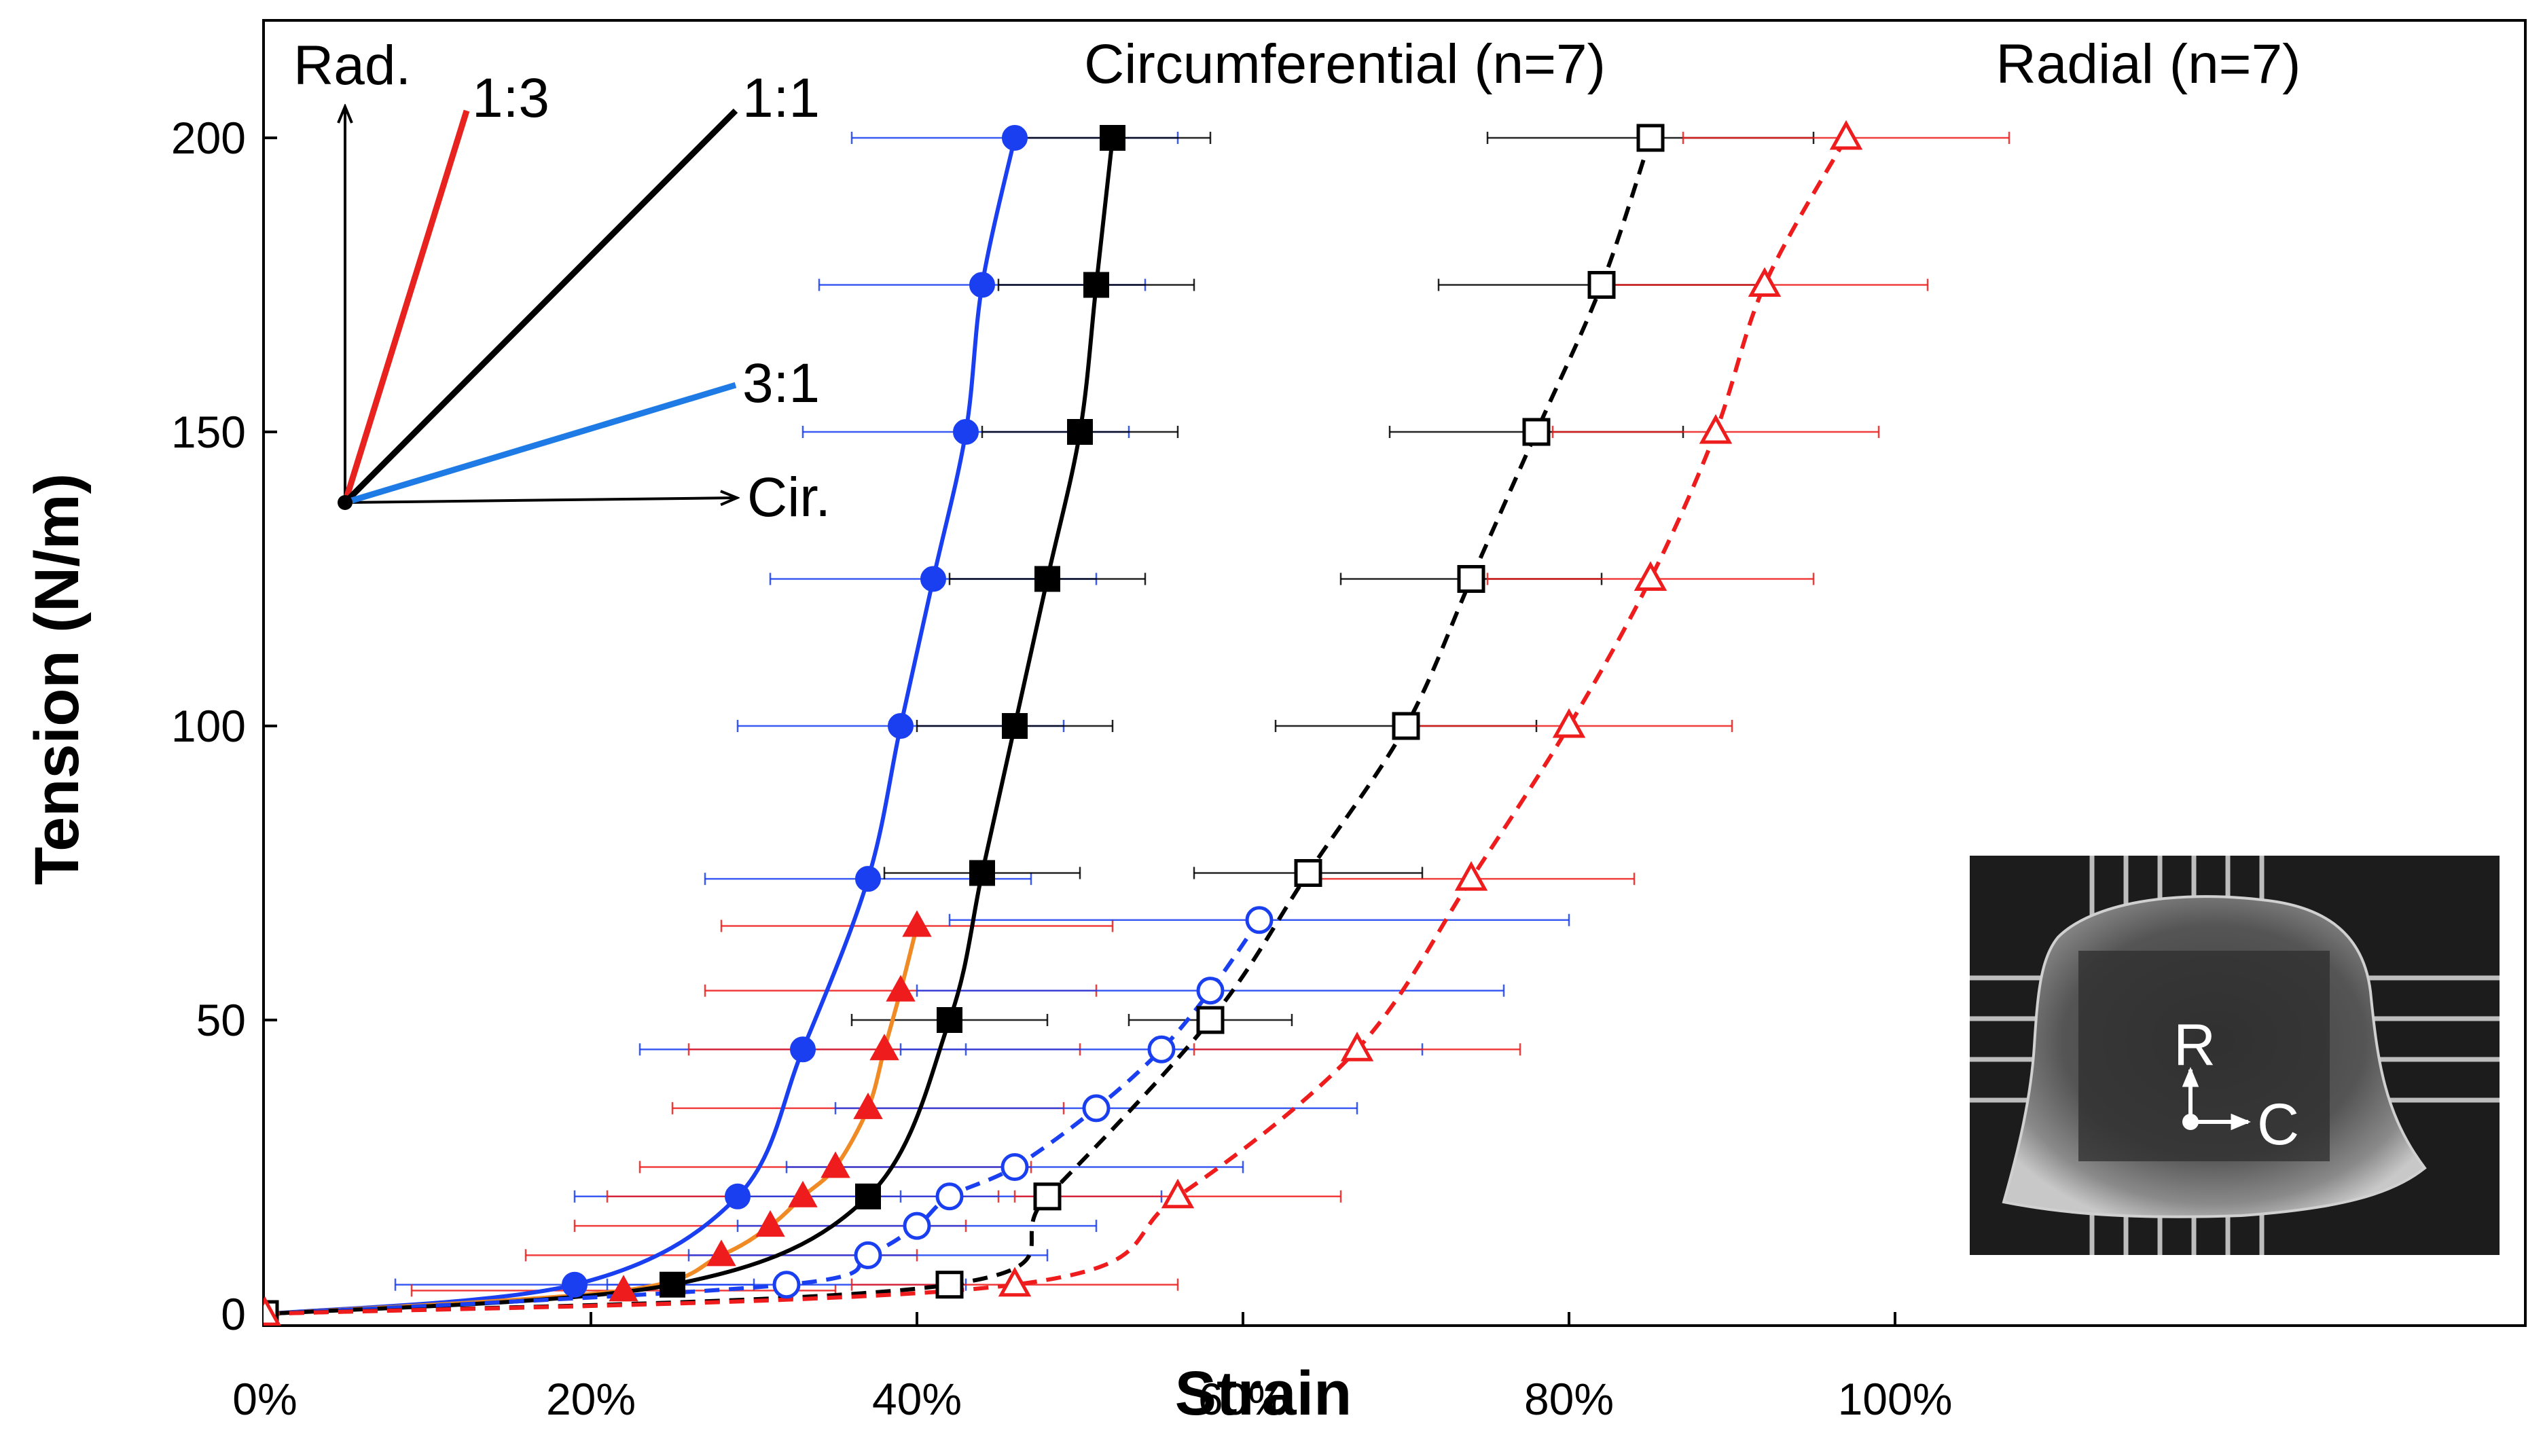 The width and height of the screenshot is (2543, 1456). Describe the element at coordinates (781, 98) in the screenshot. I see `ratio-label-1-1: 1:1` at that location.